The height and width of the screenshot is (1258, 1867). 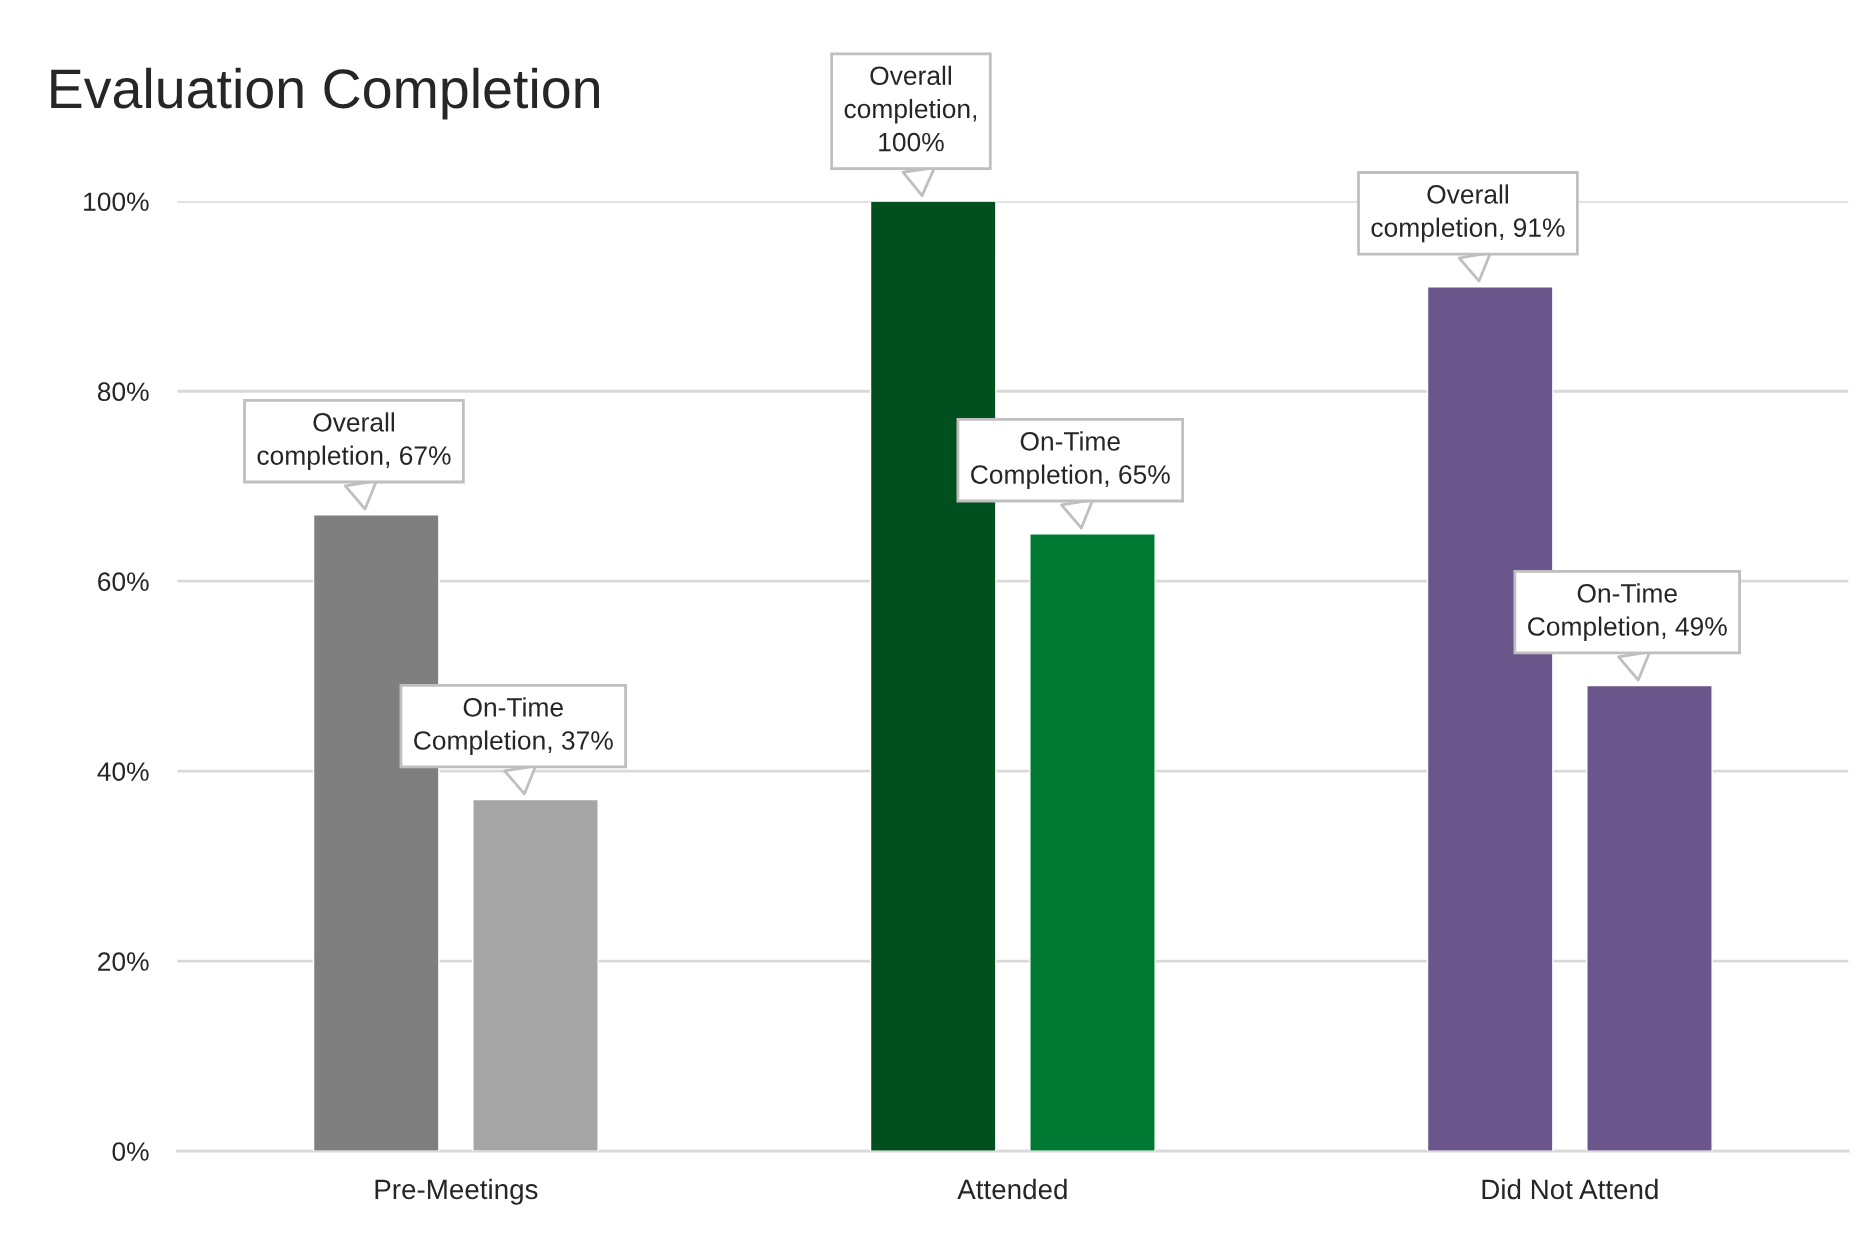 I want to click on y-tick-label: 20%, so click(x=123, y=961).